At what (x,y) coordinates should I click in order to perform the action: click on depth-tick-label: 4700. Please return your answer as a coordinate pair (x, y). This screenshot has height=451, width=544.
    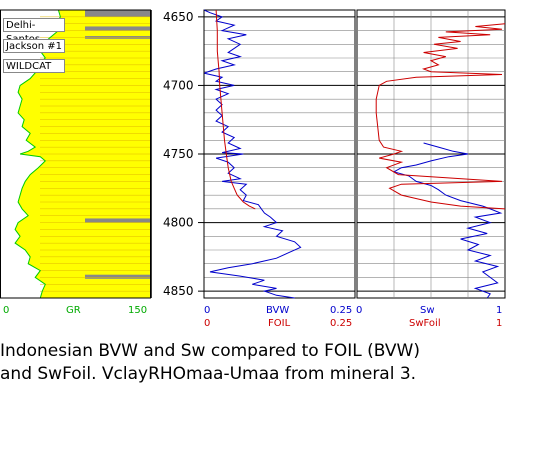
    Looking at the image, I should click on (178, 85).